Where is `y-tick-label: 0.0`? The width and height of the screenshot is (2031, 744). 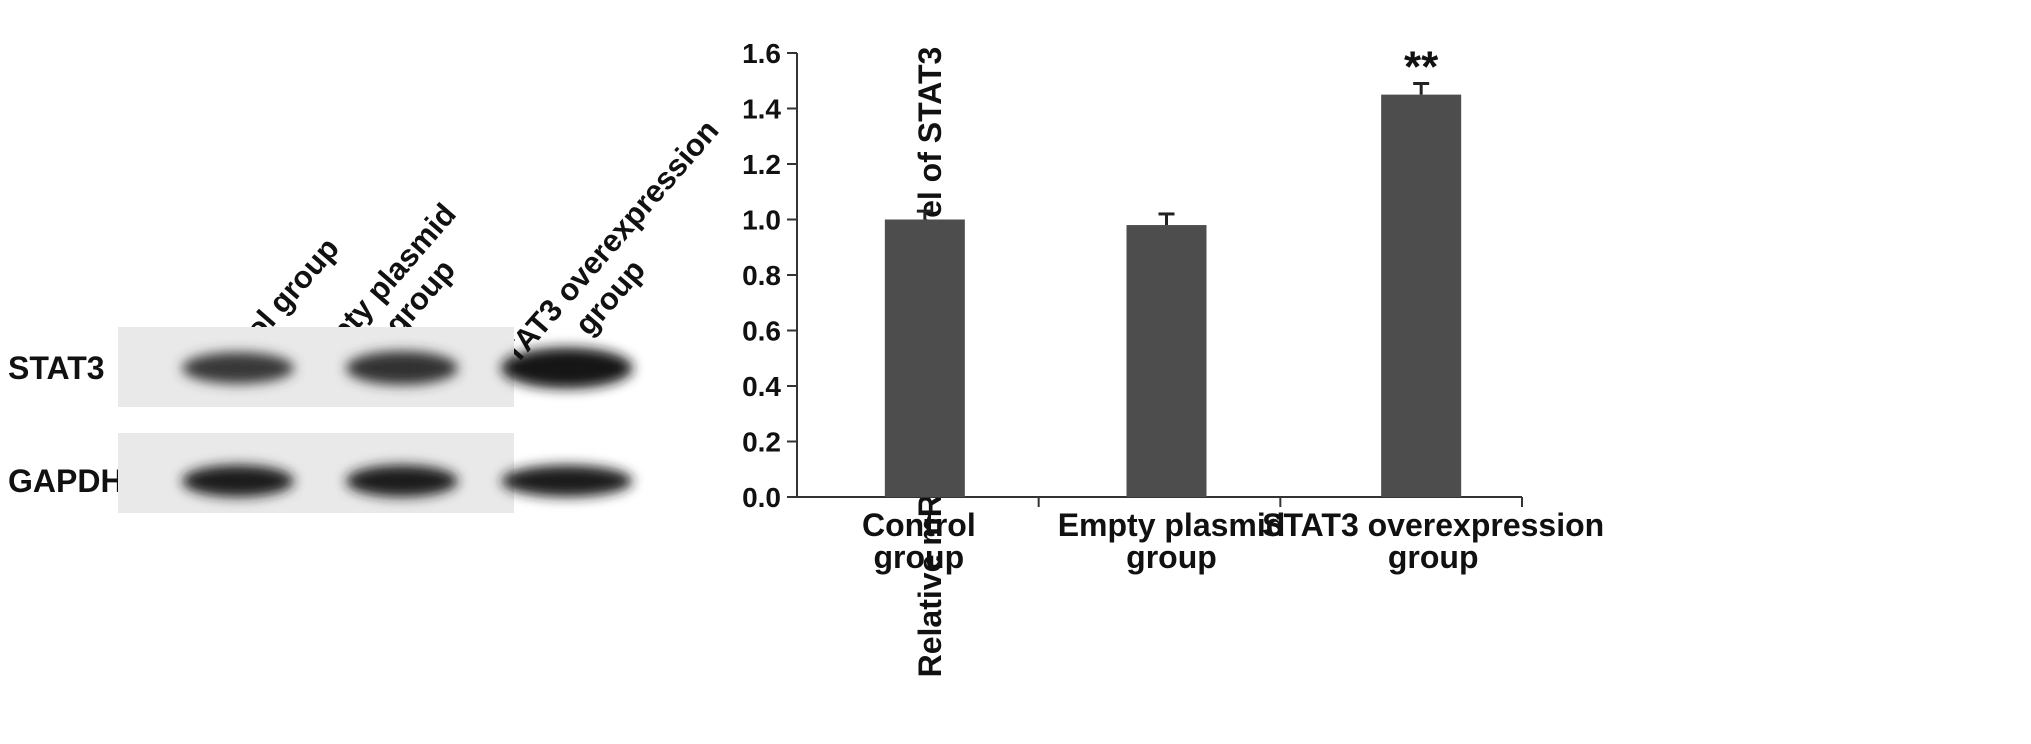
y-tick-label: 0.0 is located at coordinates (761, 497).